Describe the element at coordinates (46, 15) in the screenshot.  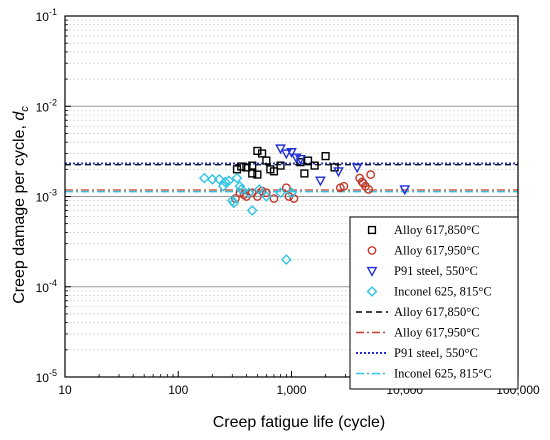
I see `y-tick-label: 10⁻¹` at that location.